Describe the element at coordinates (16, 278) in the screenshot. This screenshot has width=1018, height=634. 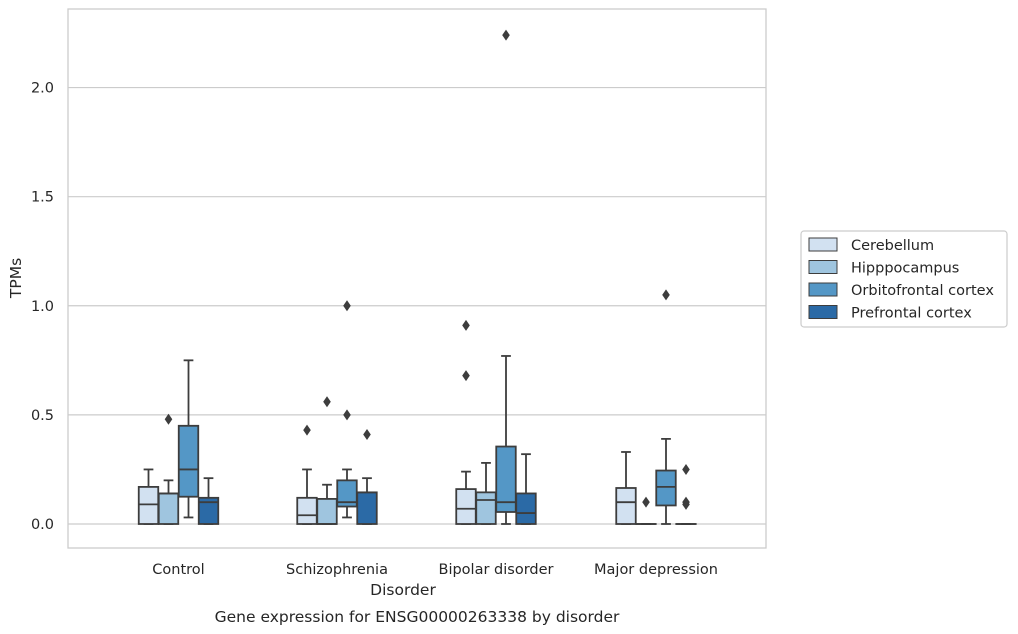
I see `y-axis-label: TPMs` at that location.